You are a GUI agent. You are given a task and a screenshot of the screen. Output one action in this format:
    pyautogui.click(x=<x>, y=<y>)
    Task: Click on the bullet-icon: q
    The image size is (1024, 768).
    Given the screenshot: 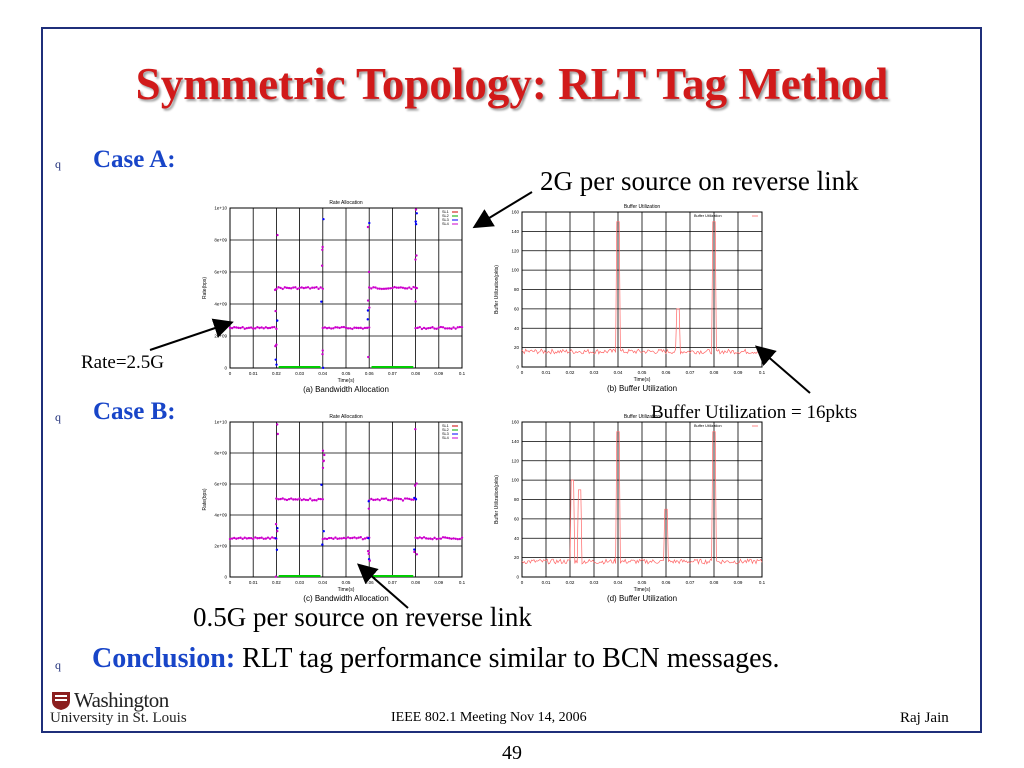 What is the action you would take?
    pyautogui.click(x=58, y=665)
    